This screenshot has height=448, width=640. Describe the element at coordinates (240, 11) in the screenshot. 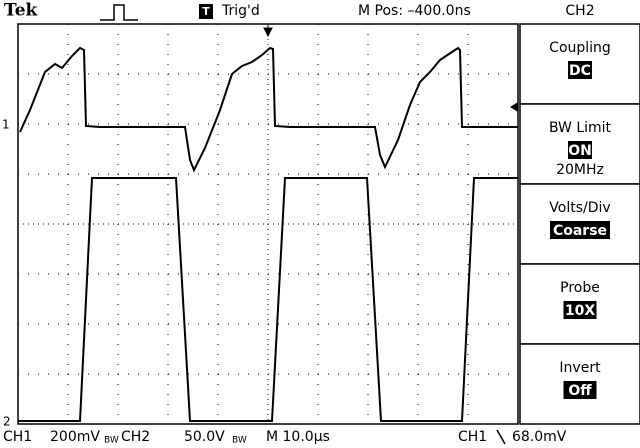

I see `trigger-status: Trig'd` at that location.